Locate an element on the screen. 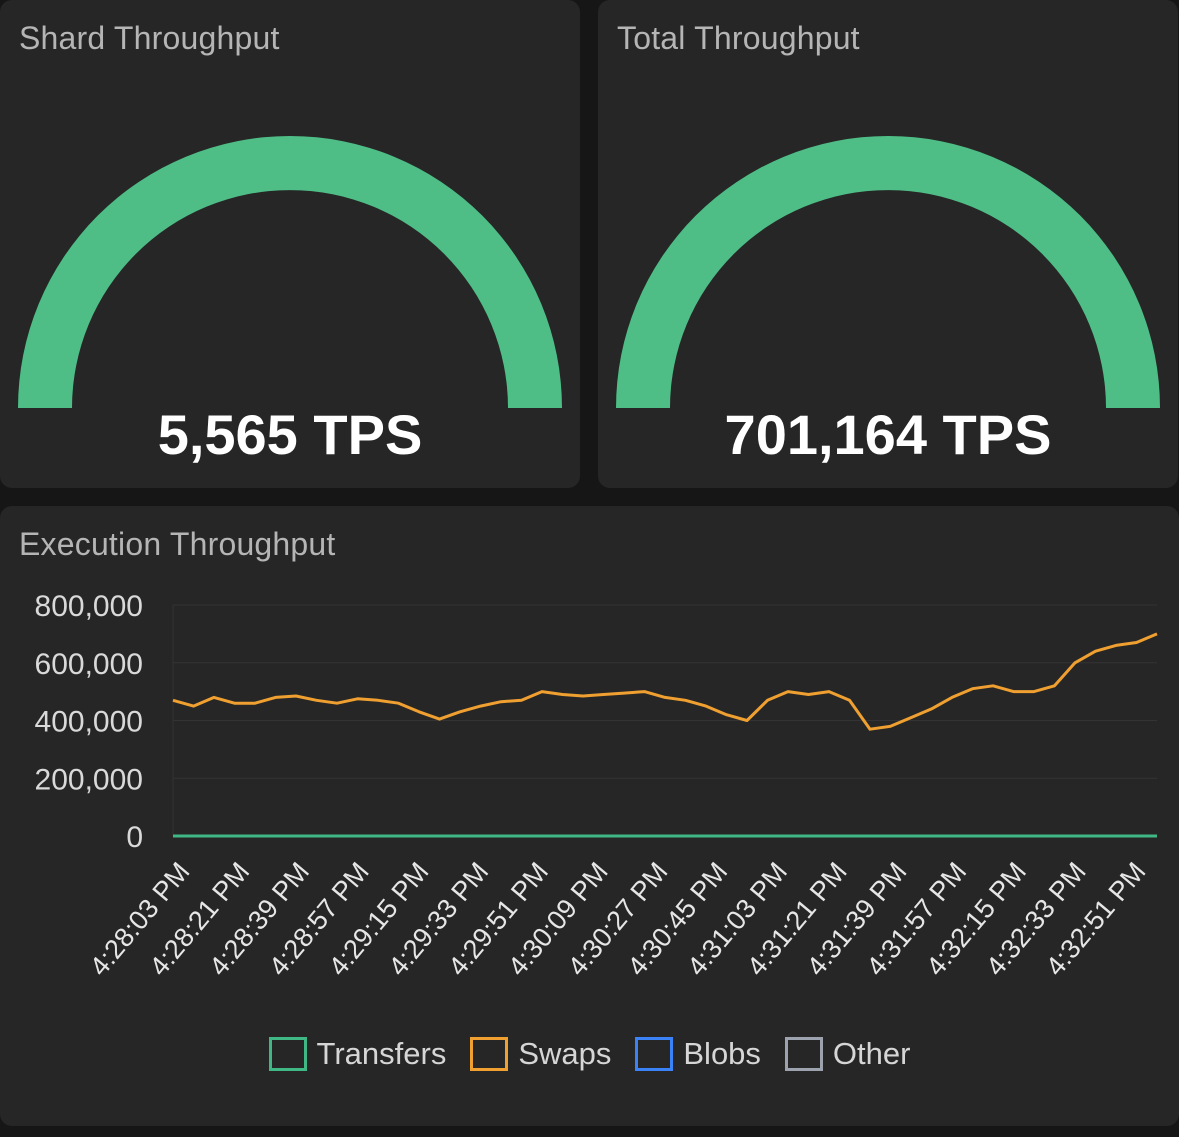 The height and width of the screenshot is (1137, 1179). series-line-swaps is located at coordinates (665, 681).